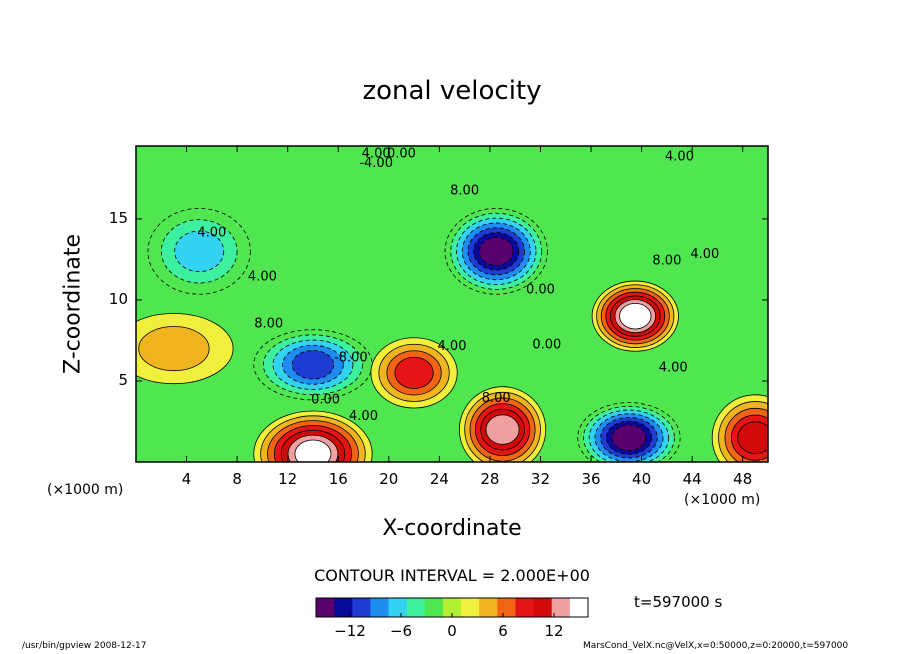 The height and width of the screenshot is (654, 904). Describe the element at coordinates (452, 631) in the screenshot. I see `colorbar-tick-label: 0` at that location.